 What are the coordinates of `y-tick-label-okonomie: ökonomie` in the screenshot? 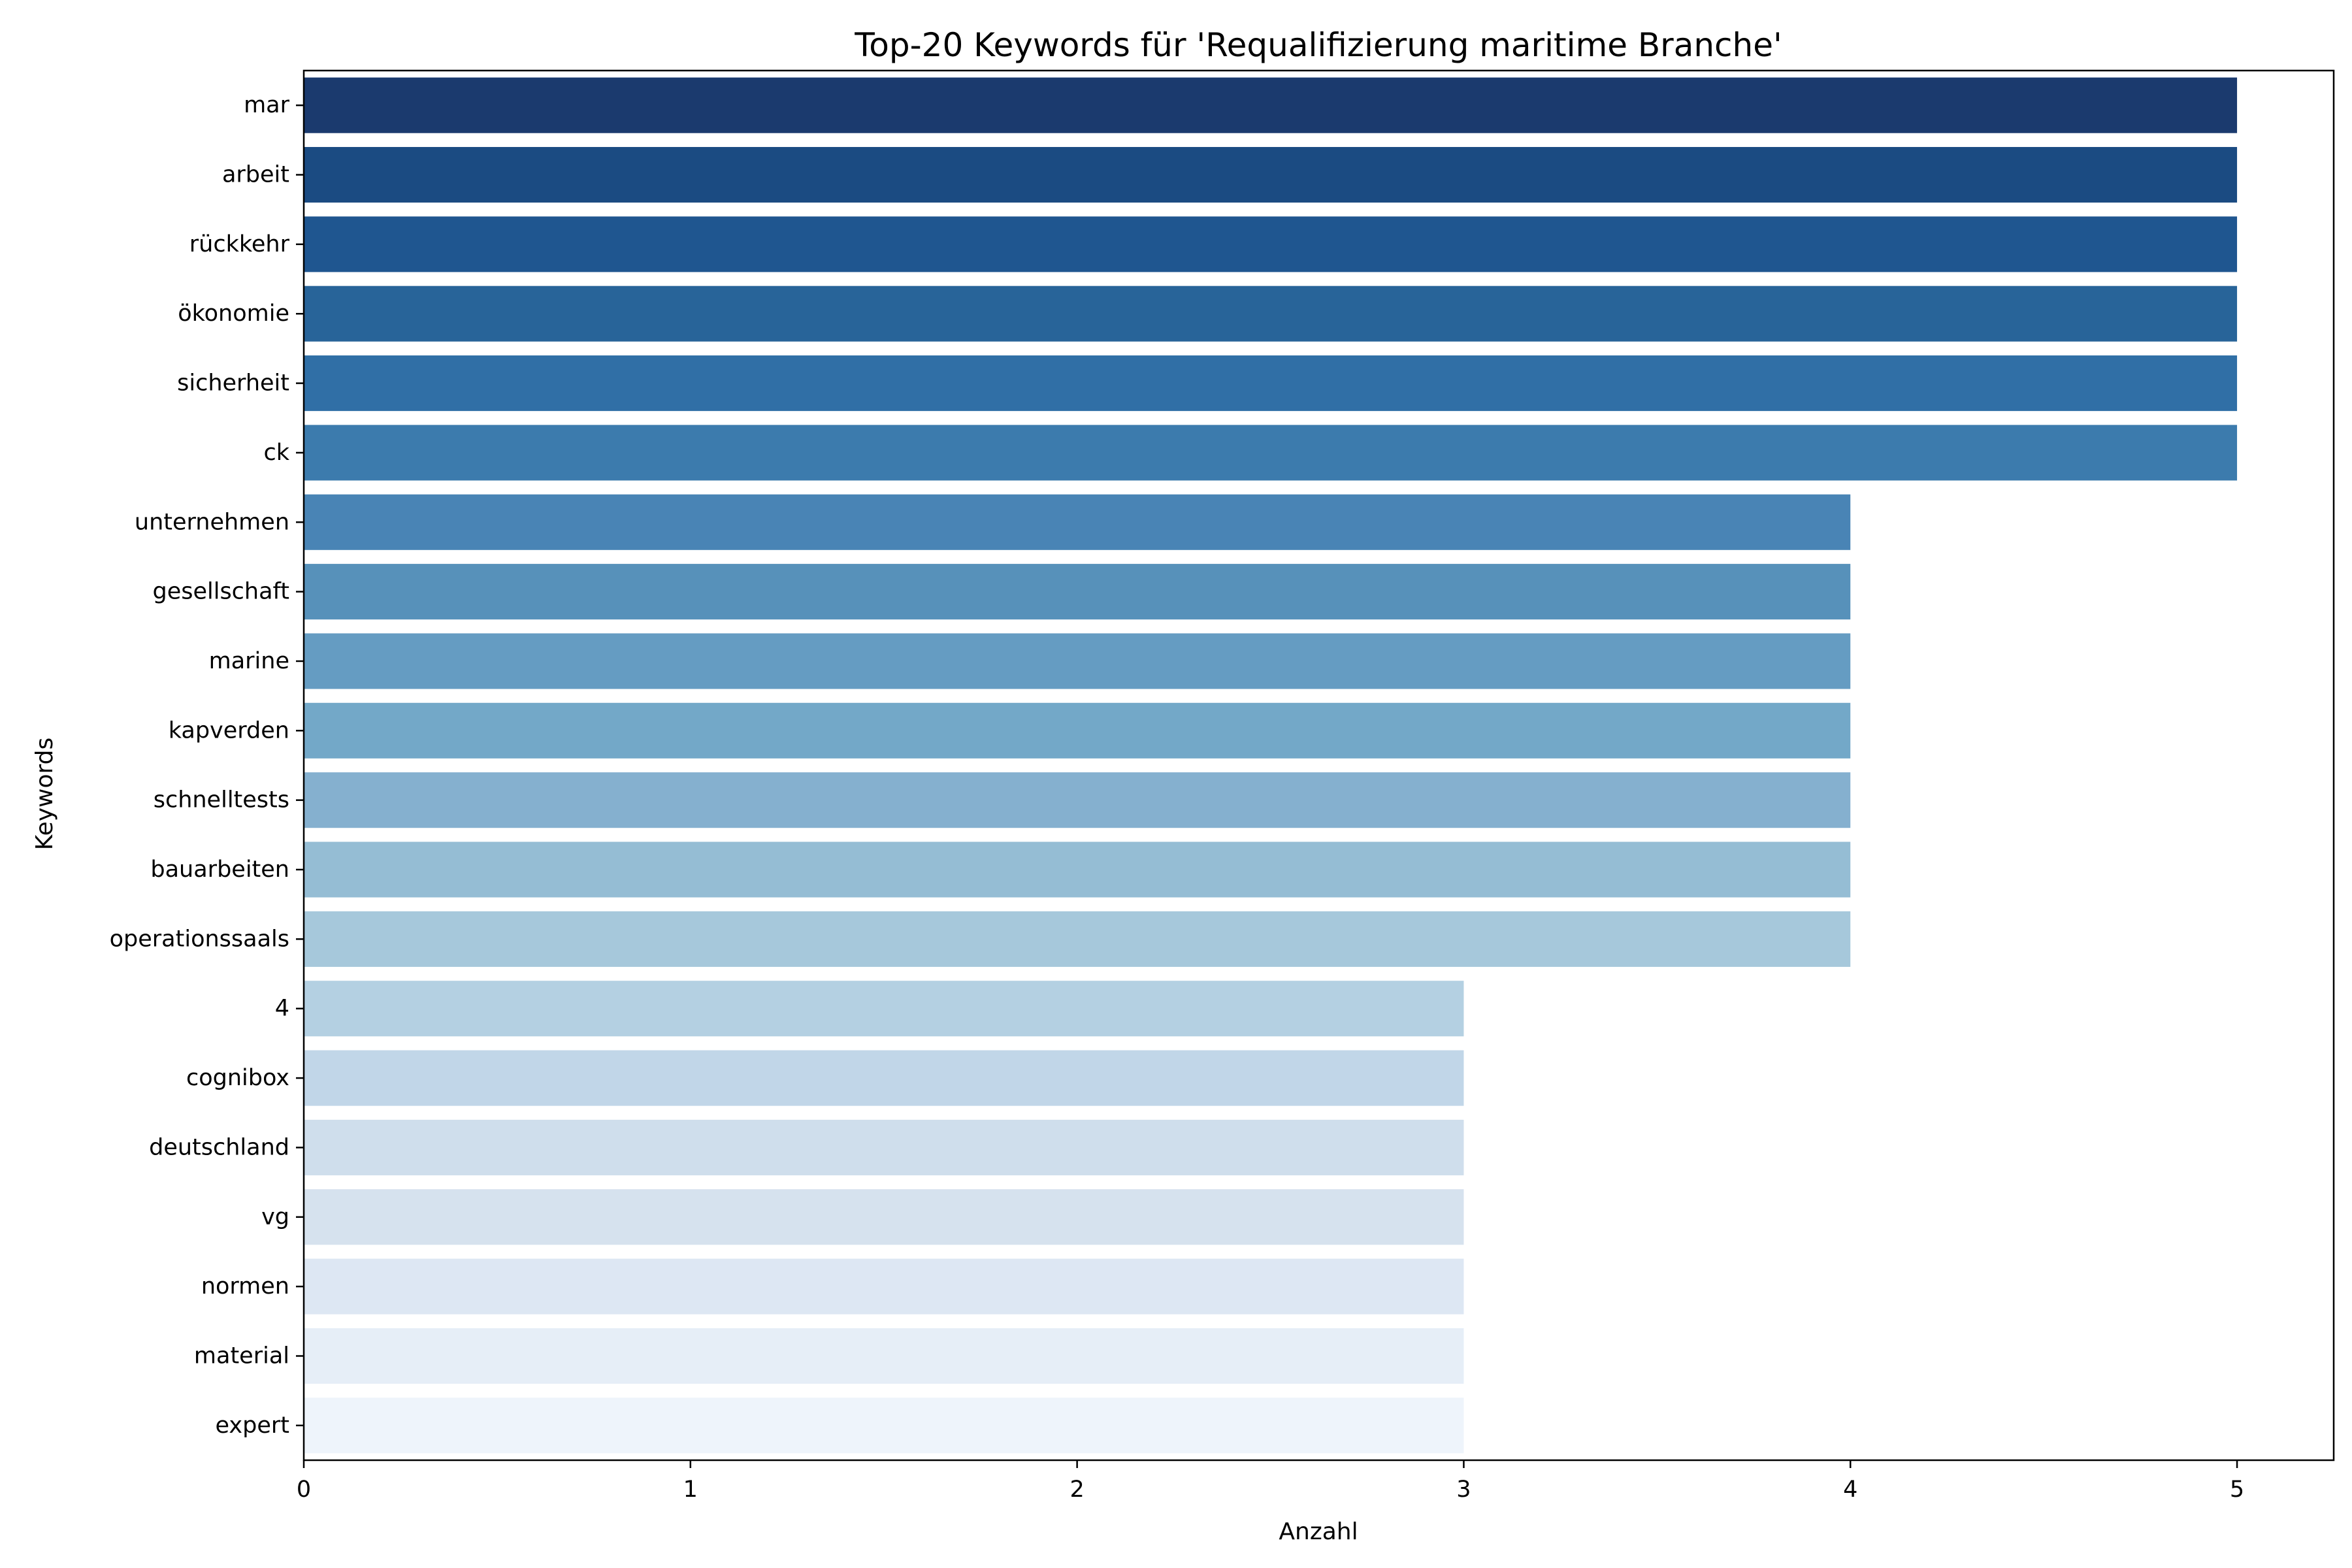 It's located at (233, 314).